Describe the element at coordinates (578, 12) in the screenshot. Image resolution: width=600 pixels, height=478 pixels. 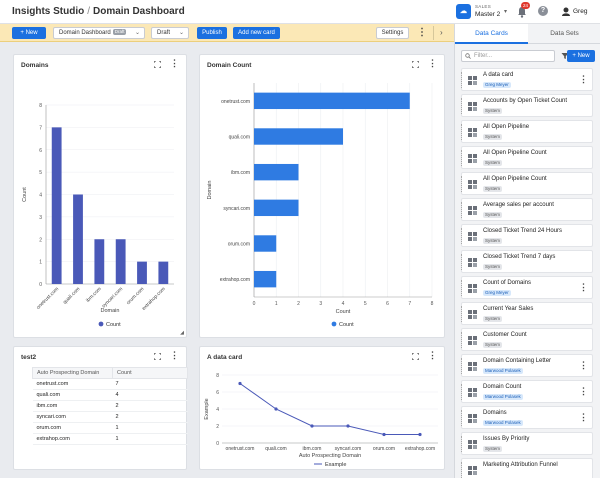
I see `user-menu: Greg` at that location.